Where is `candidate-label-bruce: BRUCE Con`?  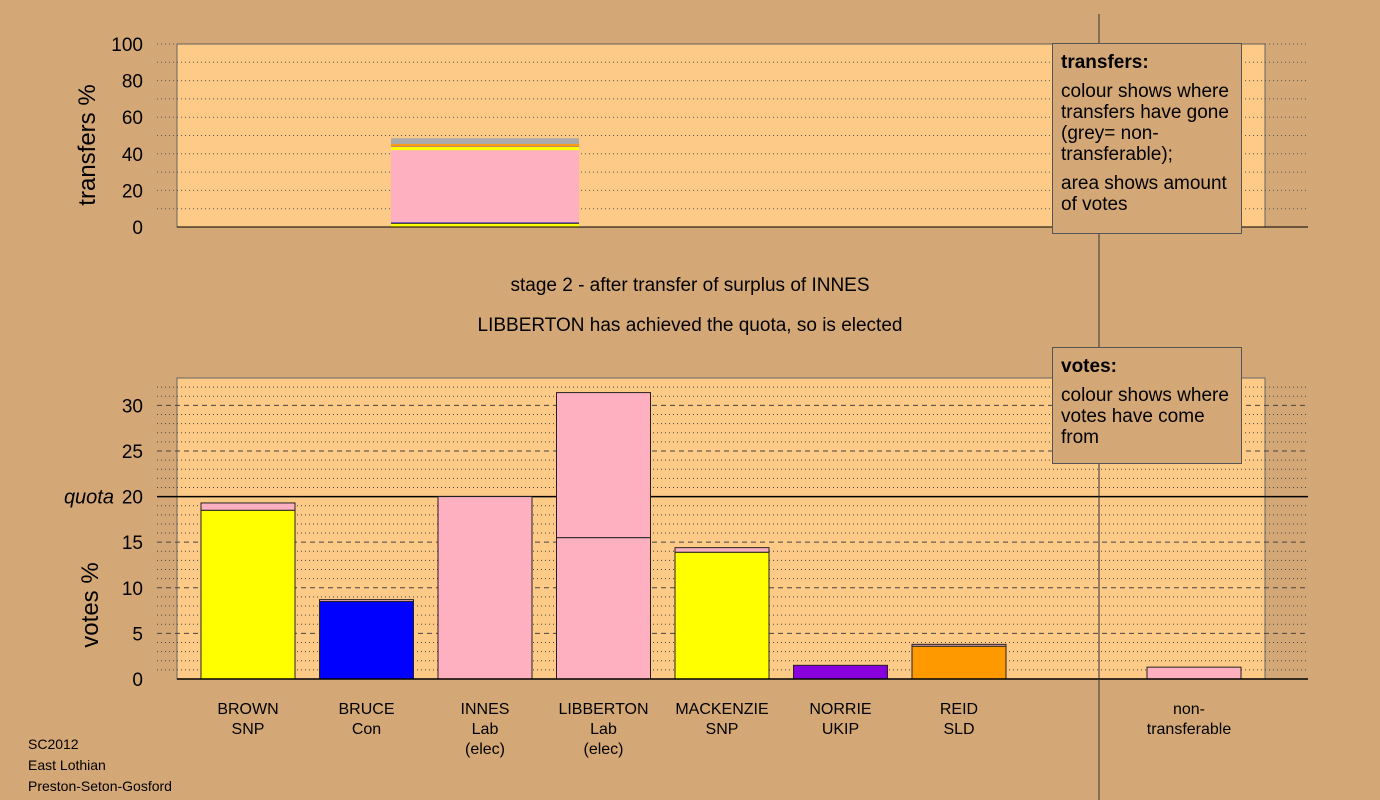
candidate-label-bruce: BRUCE Con is located at coordinates (367, 720).